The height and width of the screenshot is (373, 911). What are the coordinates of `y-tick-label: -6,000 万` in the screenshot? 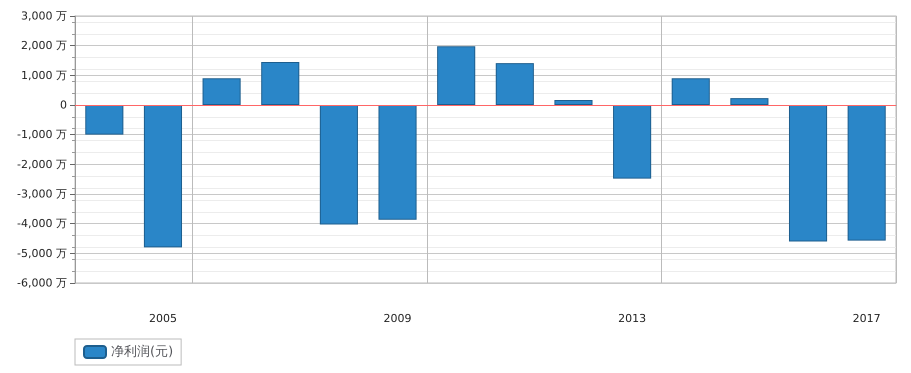 It's located at (42, 283).